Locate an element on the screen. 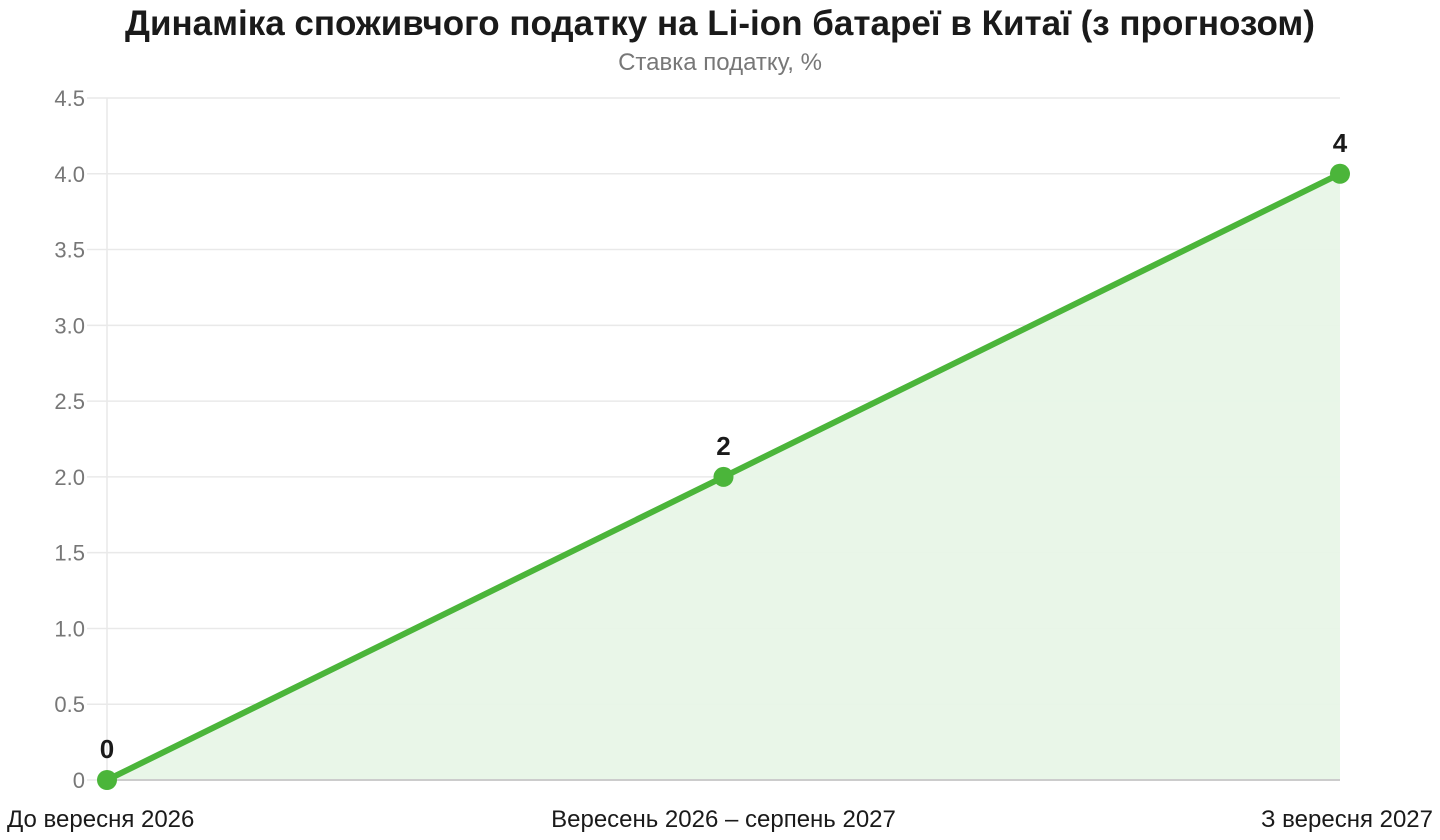 This screenshot has width=1440, height=840. y-tick-label: 1.0 is located at coordinates (69, 628).